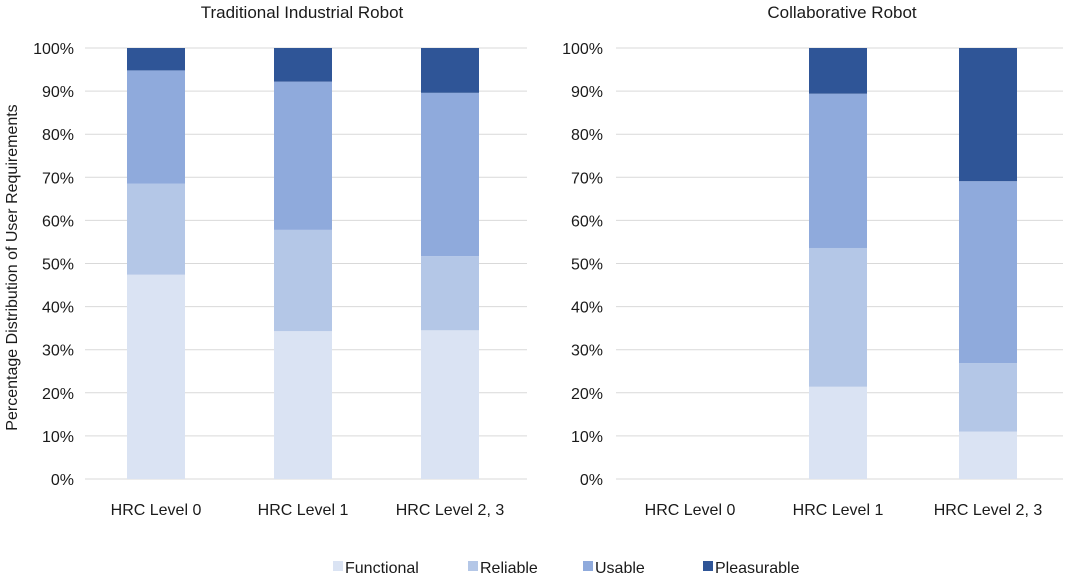 This screenshot has height=576, width=1065. I want to click on legend-swatch-pleasurable, so click(708, 566).